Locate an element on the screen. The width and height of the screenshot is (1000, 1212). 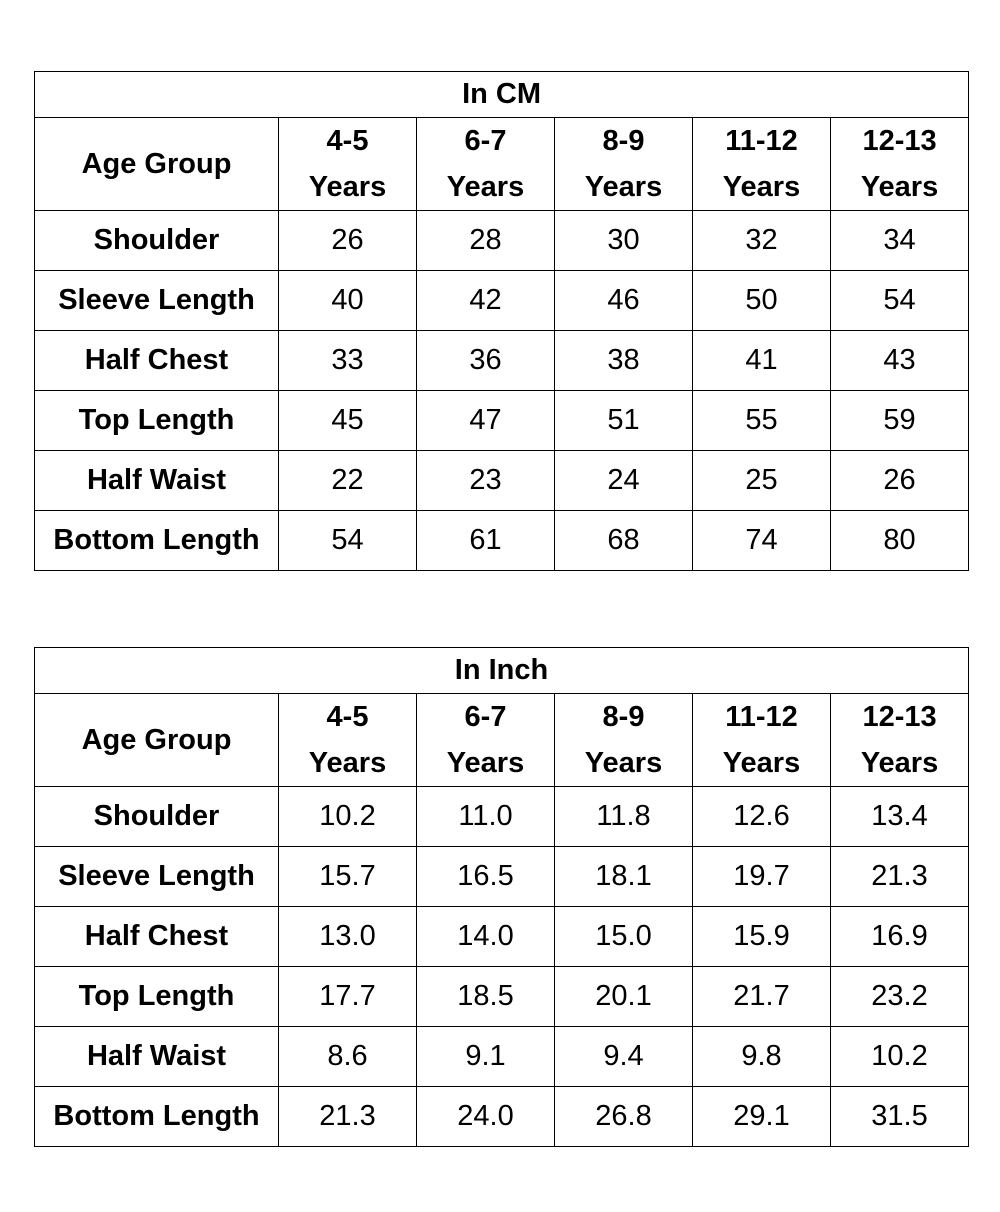
measurement-cell: 28 is located at coordinates (485, 240).